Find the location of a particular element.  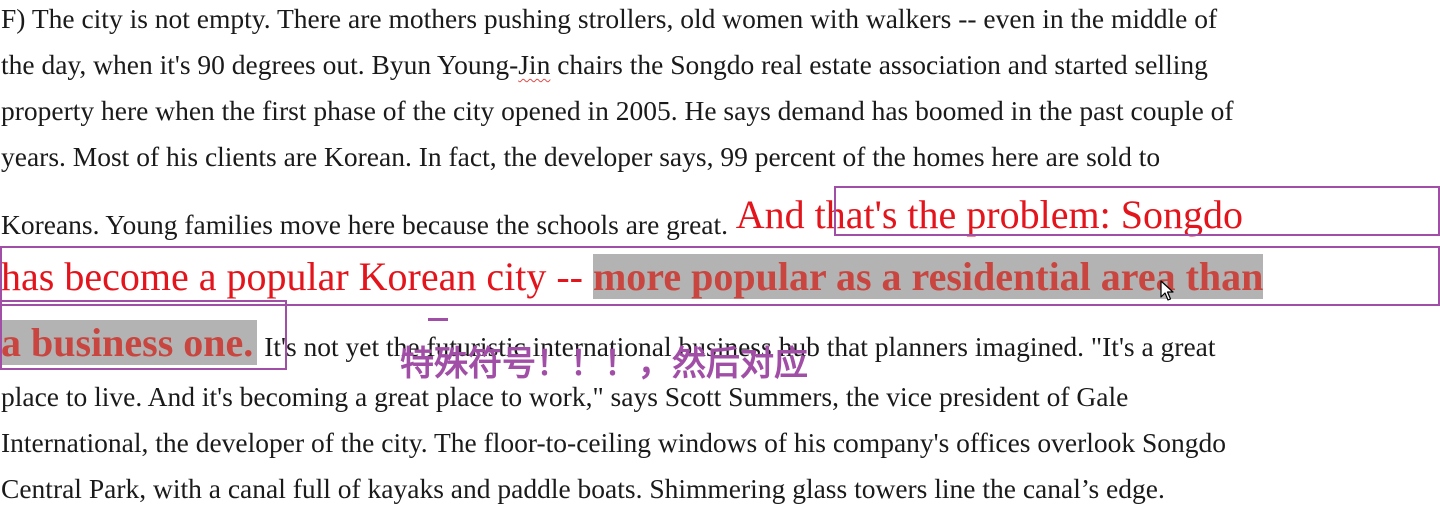

emphasized-red-text: has become a popular Korean city -- is located at coordinates (297, 276).